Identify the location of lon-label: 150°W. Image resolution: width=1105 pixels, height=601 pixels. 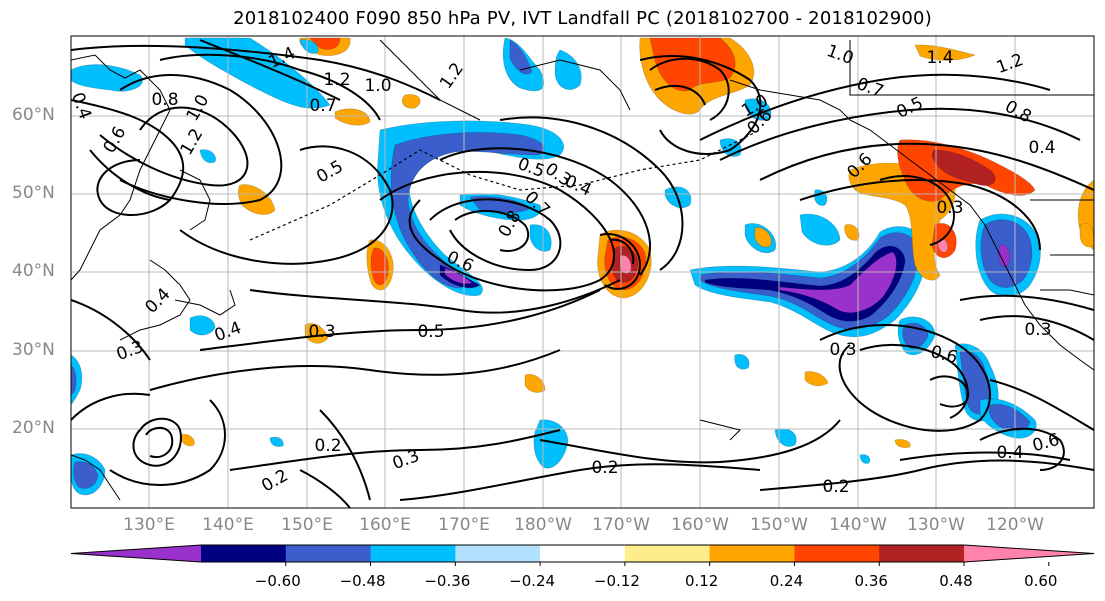
(779, 525).